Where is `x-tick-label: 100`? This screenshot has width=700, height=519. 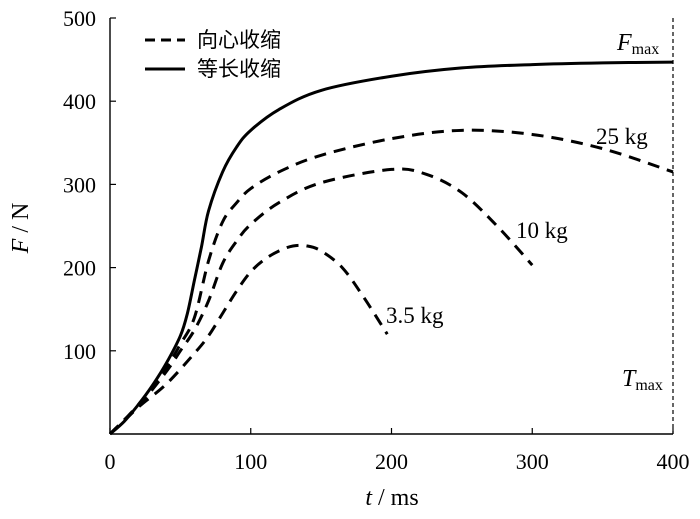
x-tick-label: 100 is located at coordinates (250, 461).